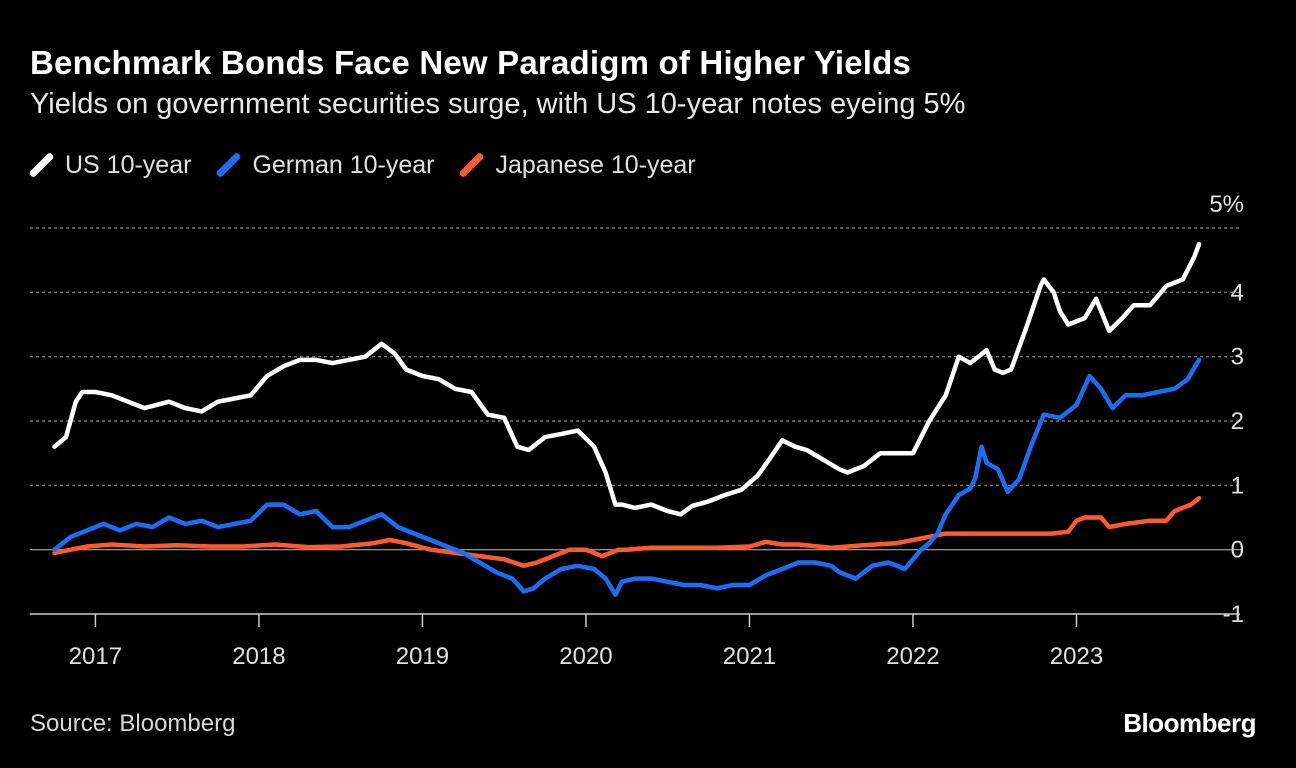  What do you see at coordinates (422, 656) in the screenshot?
I see `x-tick-label: 2019` at bounding box center [422, 656].